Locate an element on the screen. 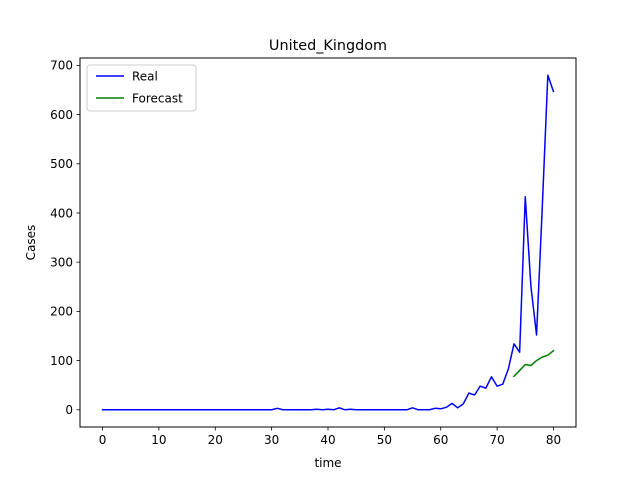  legend-label-forecast: Forecast is located at coordinates (157, 99).